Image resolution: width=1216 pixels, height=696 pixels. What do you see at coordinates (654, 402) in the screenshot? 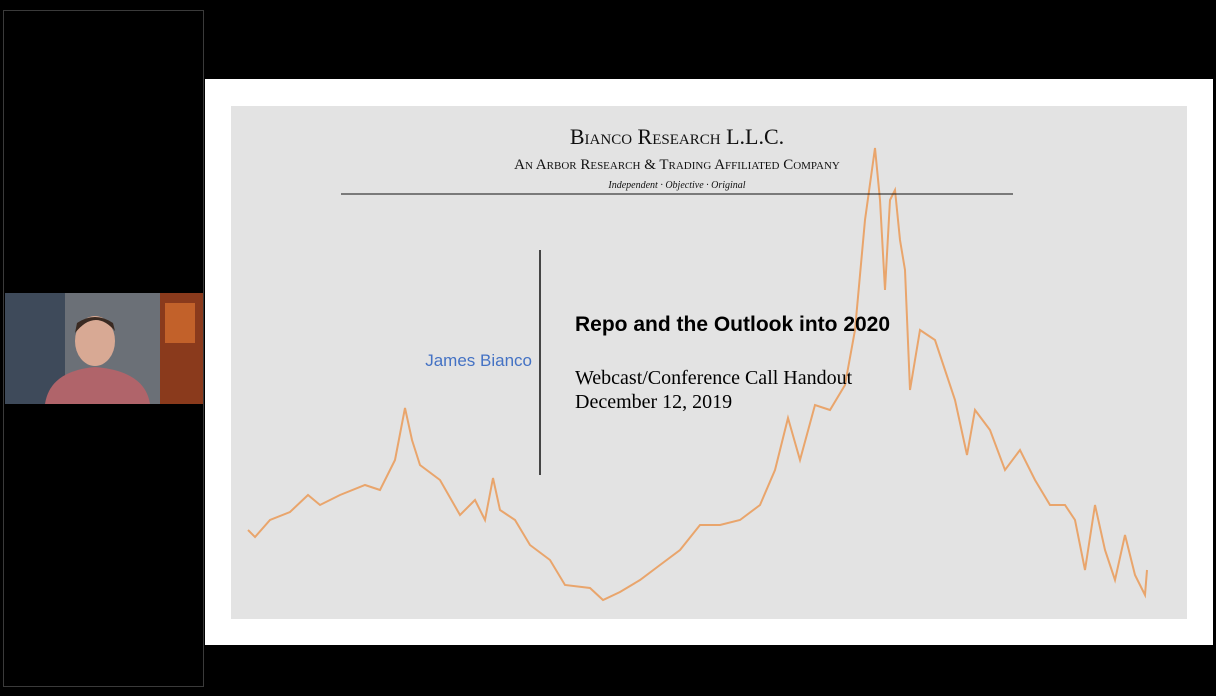
I see `slide-date: December 12, 2019` at bounding box center [654, 402].